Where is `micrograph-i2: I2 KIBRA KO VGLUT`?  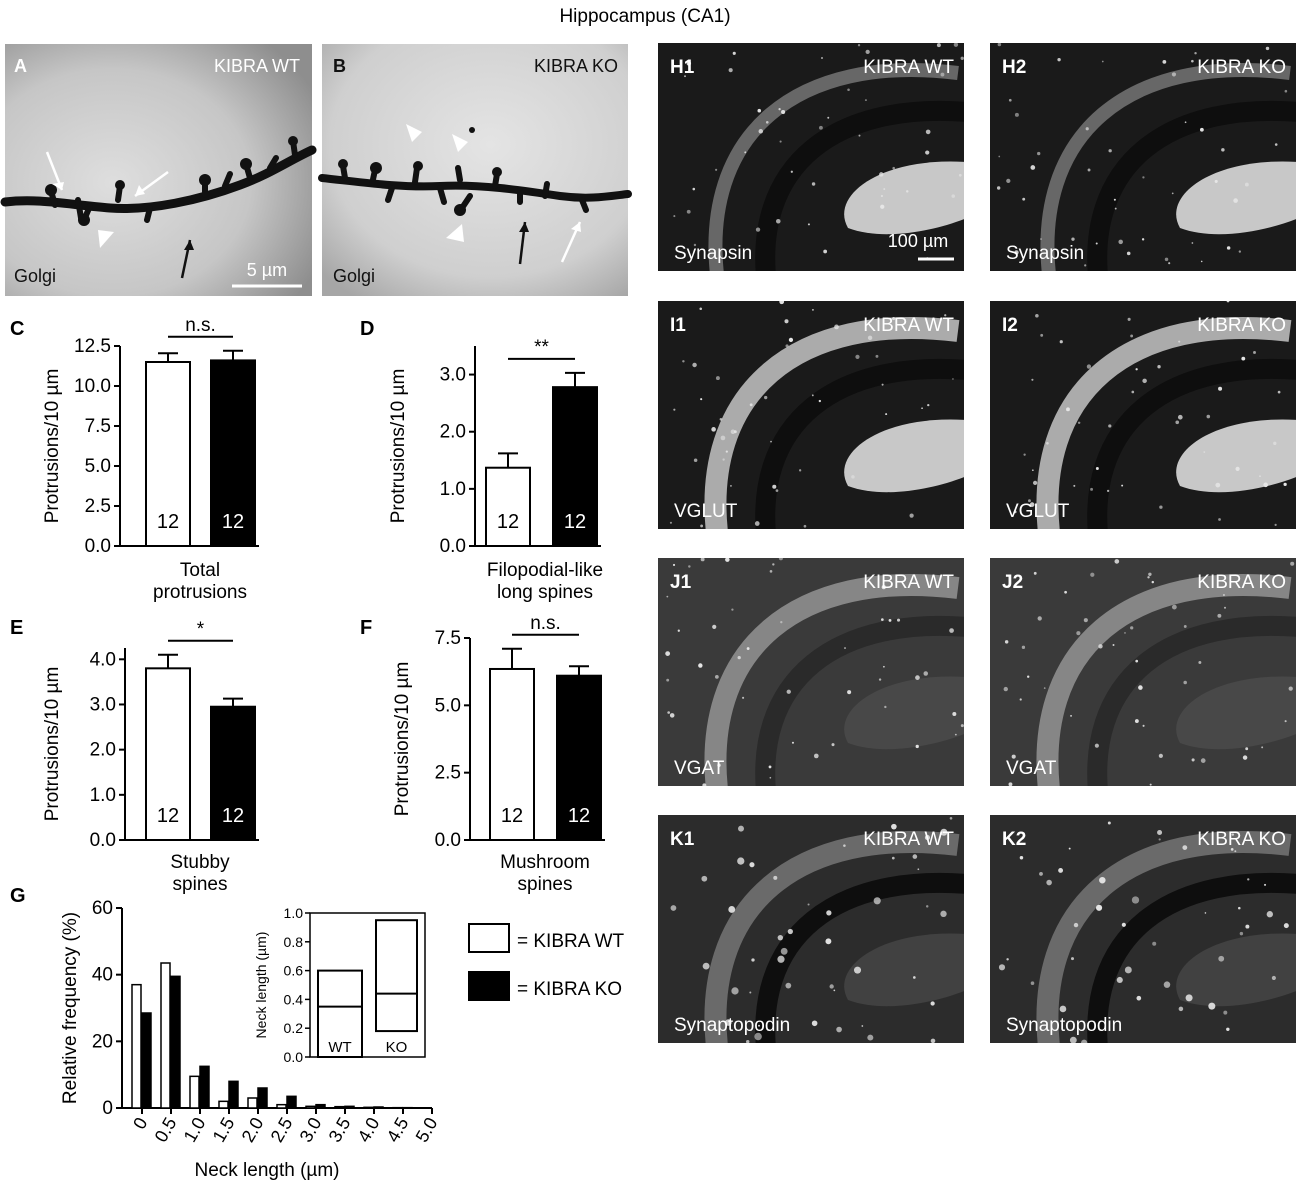 micrograph-i2: I2 KIBRA KO VGLUT is located at coordinates (1143, 415).